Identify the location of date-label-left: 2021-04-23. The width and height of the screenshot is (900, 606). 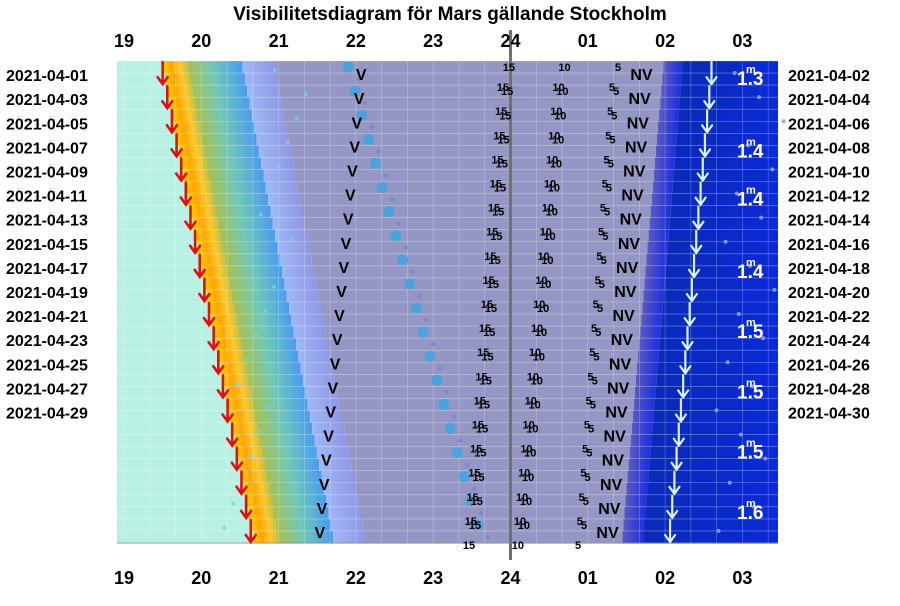
(47, 341).